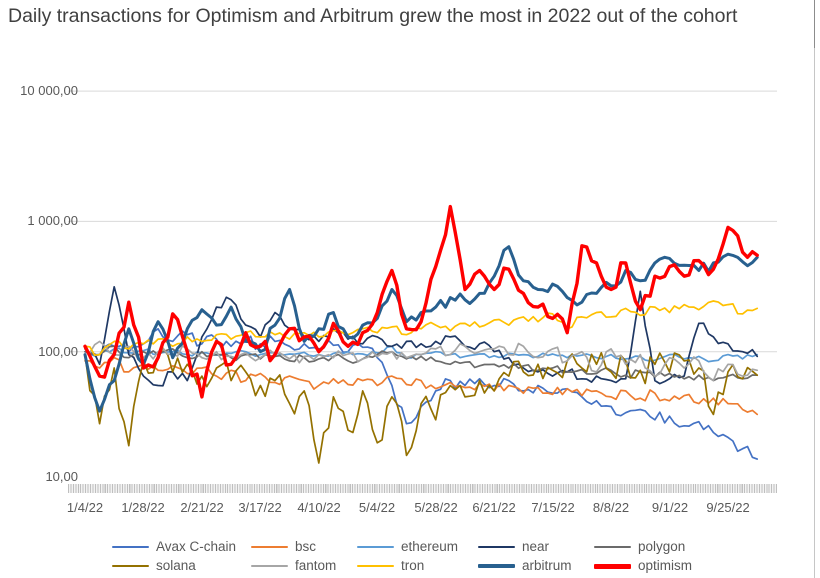 The width and height of the screenshot is (820, 578). Describe the element at coordinates (316, 565) in the screenshot. I see `legend-label: fantom` at that location.